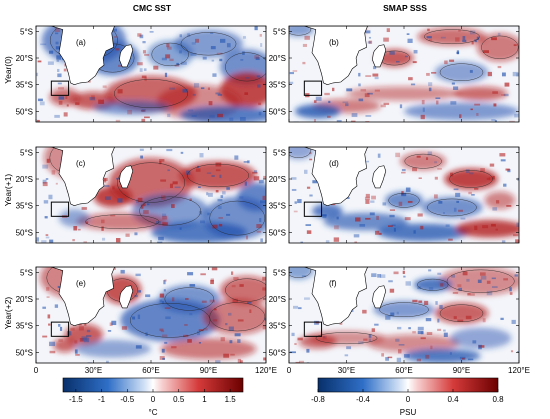 Image resolution: width=550 pixels, height=419 pixels. I want to click on colorbar-tick-label: -0.8, so click(318, 399).